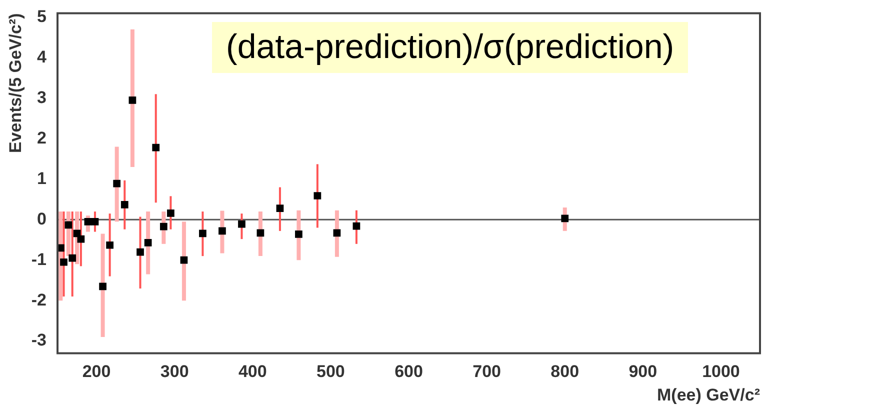 This screenshot has width=875, height=406. Describe the element at coordinates (486, 372) in the screenshot. I see `x-tick-label: 700` at that location.